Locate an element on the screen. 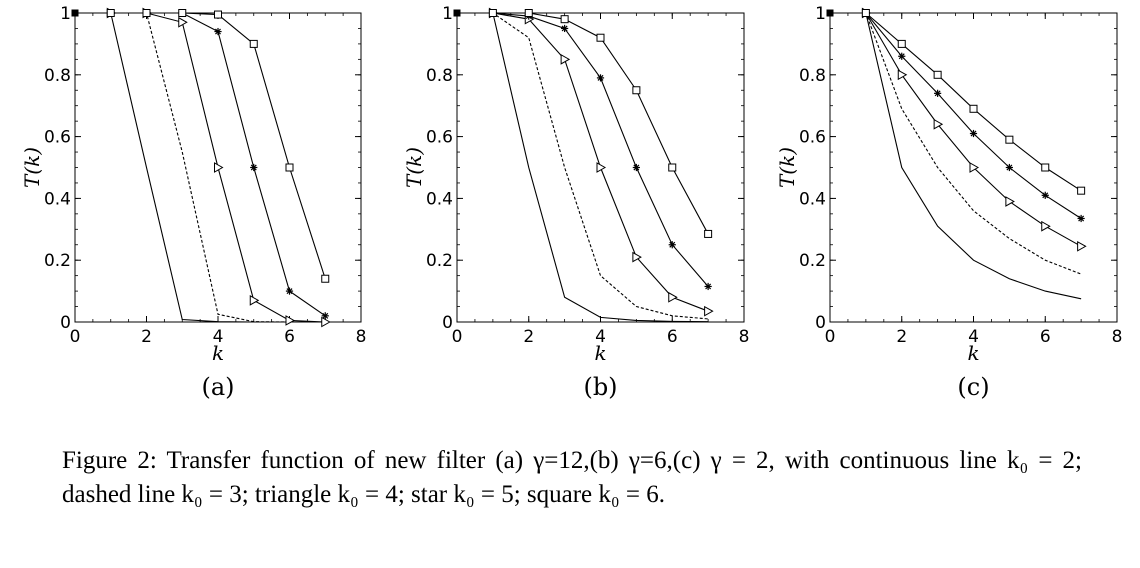 The width and height of the screenshot is (1140, 568). minor-ticks is located at coordinates (973, 167).